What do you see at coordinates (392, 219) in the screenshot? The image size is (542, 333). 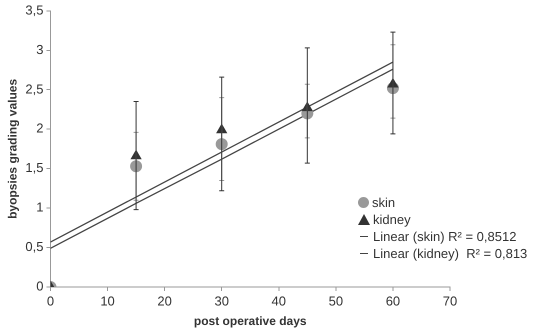 I see `legend-label: kidney` at bounding box center [392, 219].